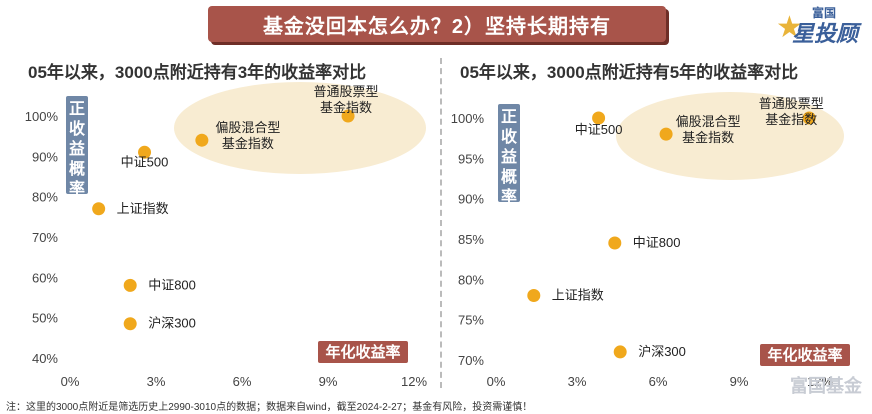 This screenshot has width=872, height=414. Describe the element at coordinates (441, 223) in the screenshot. I see `chart-divider` at that location.